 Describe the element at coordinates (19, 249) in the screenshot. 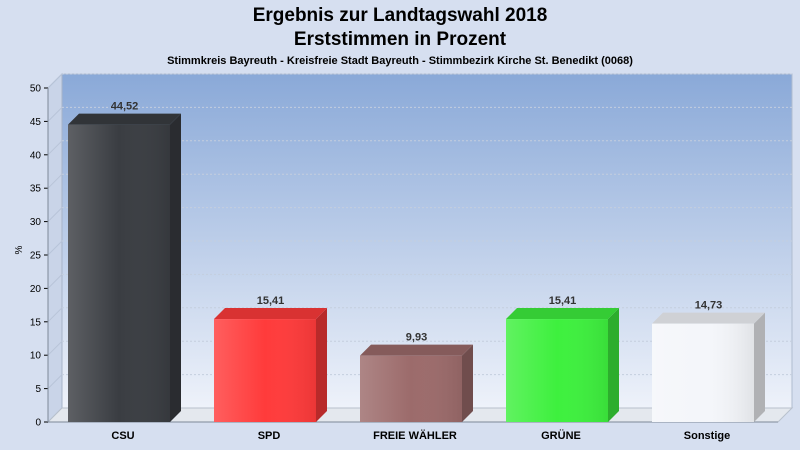

I see `y-axis-label: %` at that location.